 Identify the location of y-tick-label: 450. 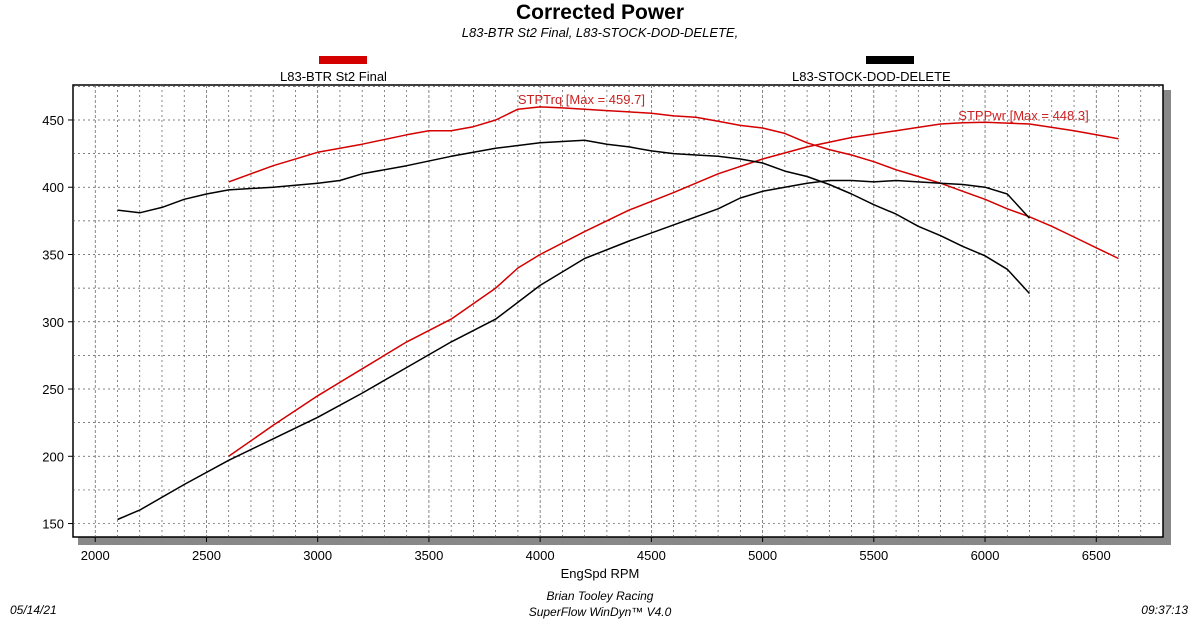
(53, 120).